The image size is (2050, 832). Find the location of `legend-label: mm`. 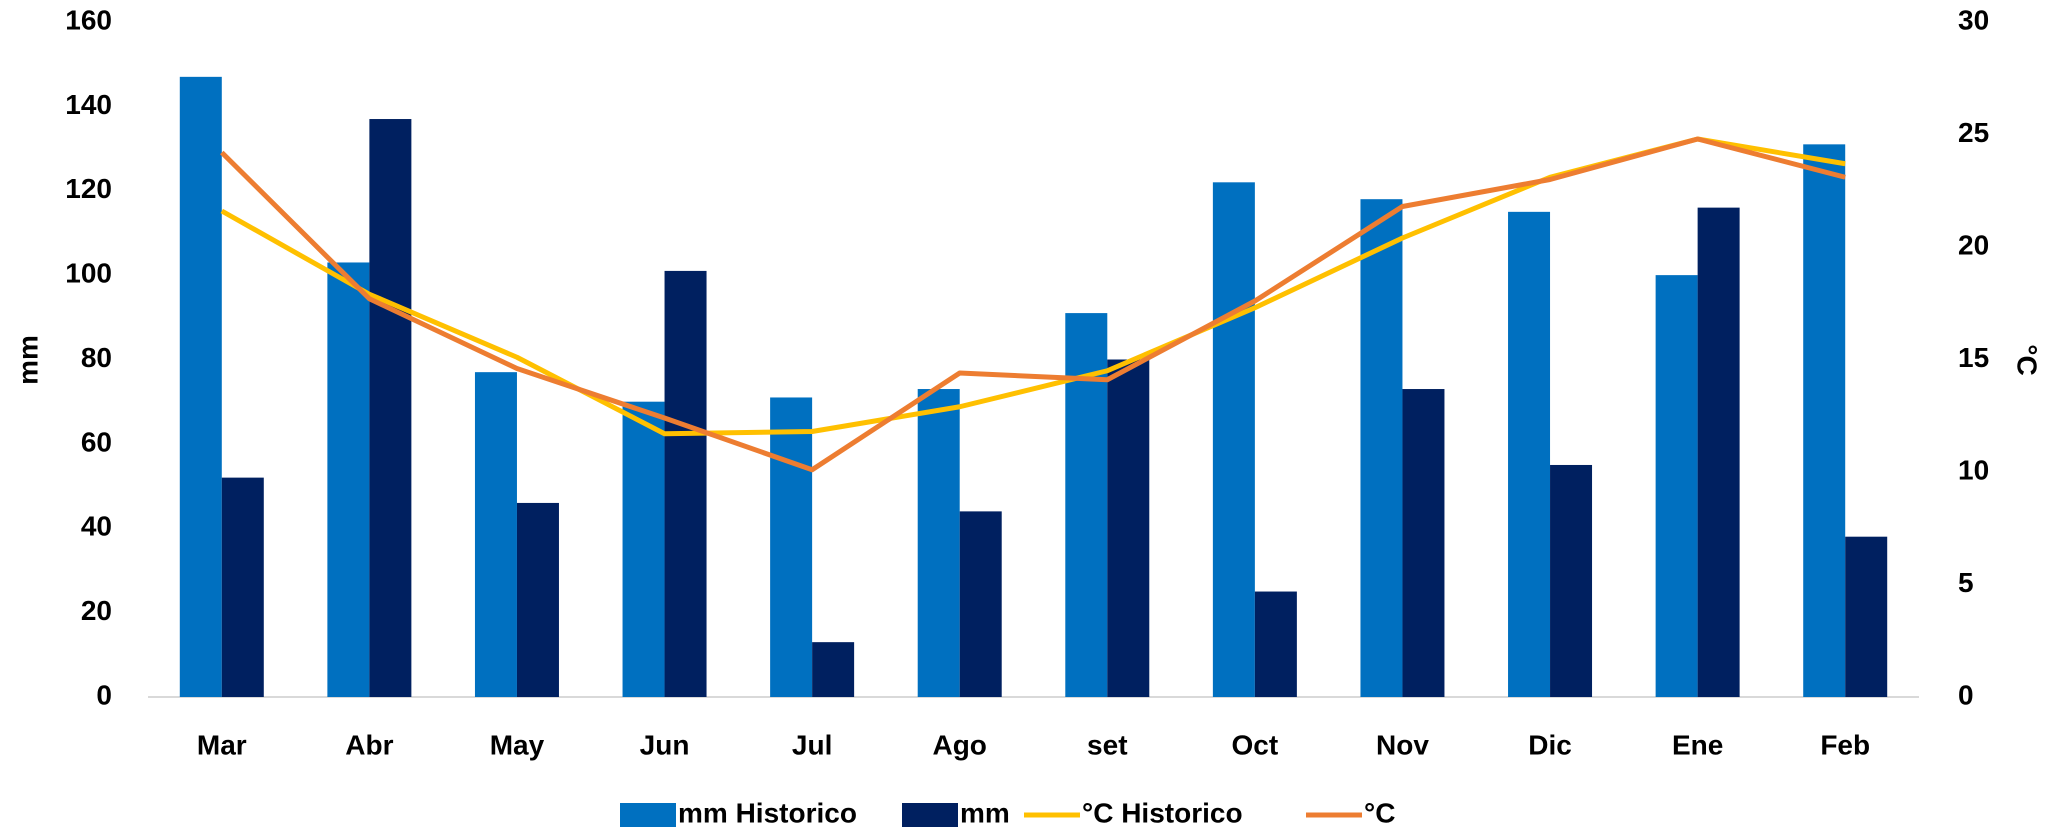

legend-label: mm is located at coordinates (985, 812).